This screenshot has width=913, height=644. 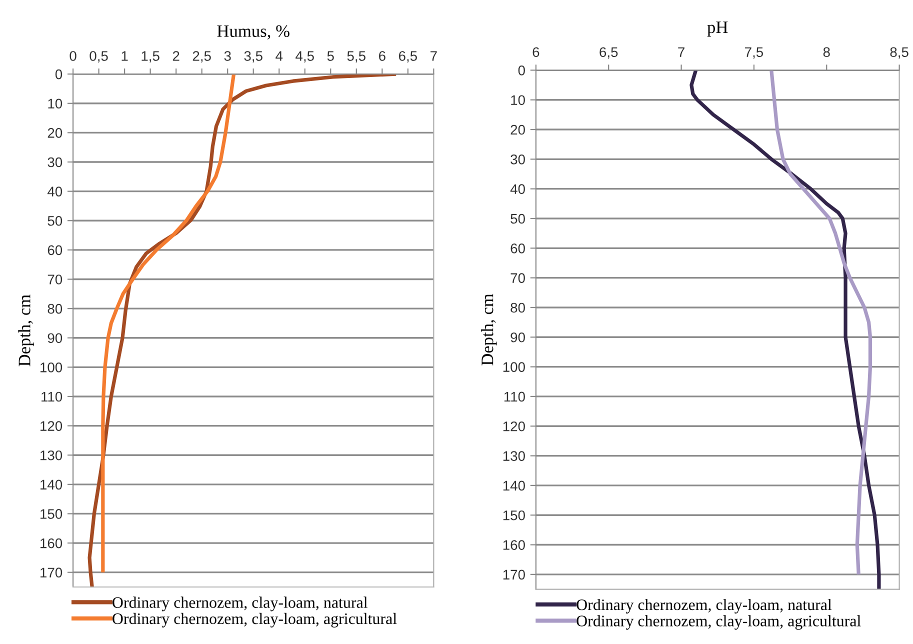 What do you see at coordinates (330, 56) in the screenshot?
I see `x-tick-label: 5` at bounding box center [330, 56].